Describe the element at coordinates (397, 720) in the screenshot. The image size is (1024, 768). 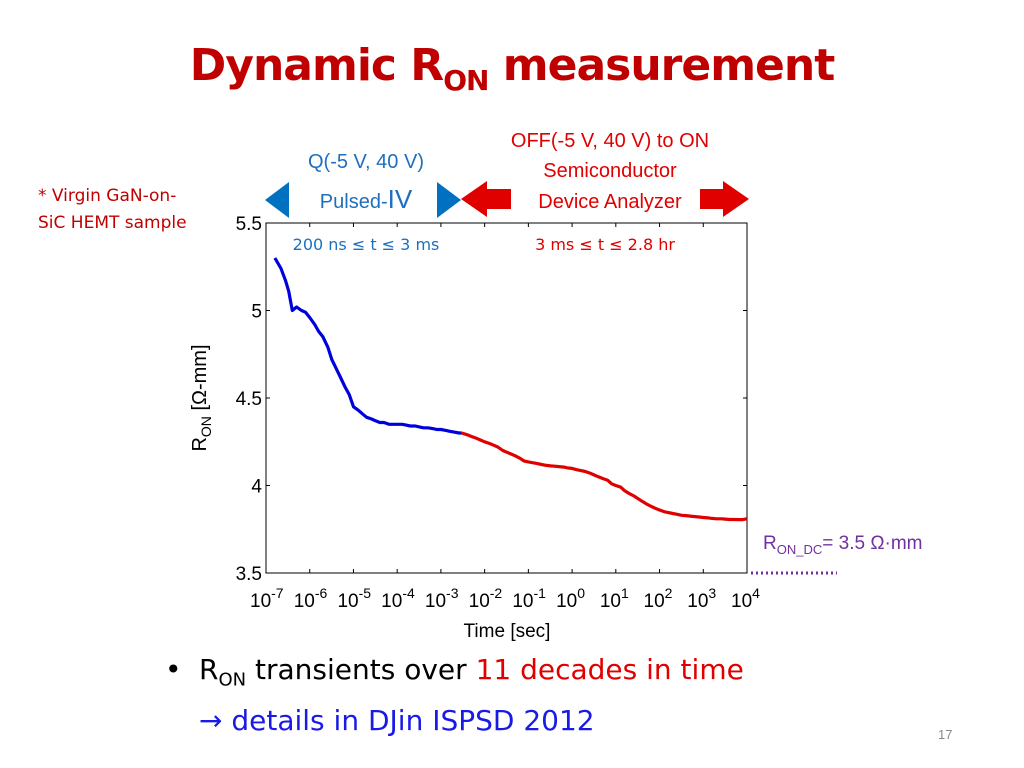
I see `bullet-reference: → details in DJin ISPSD 2012` at that location.